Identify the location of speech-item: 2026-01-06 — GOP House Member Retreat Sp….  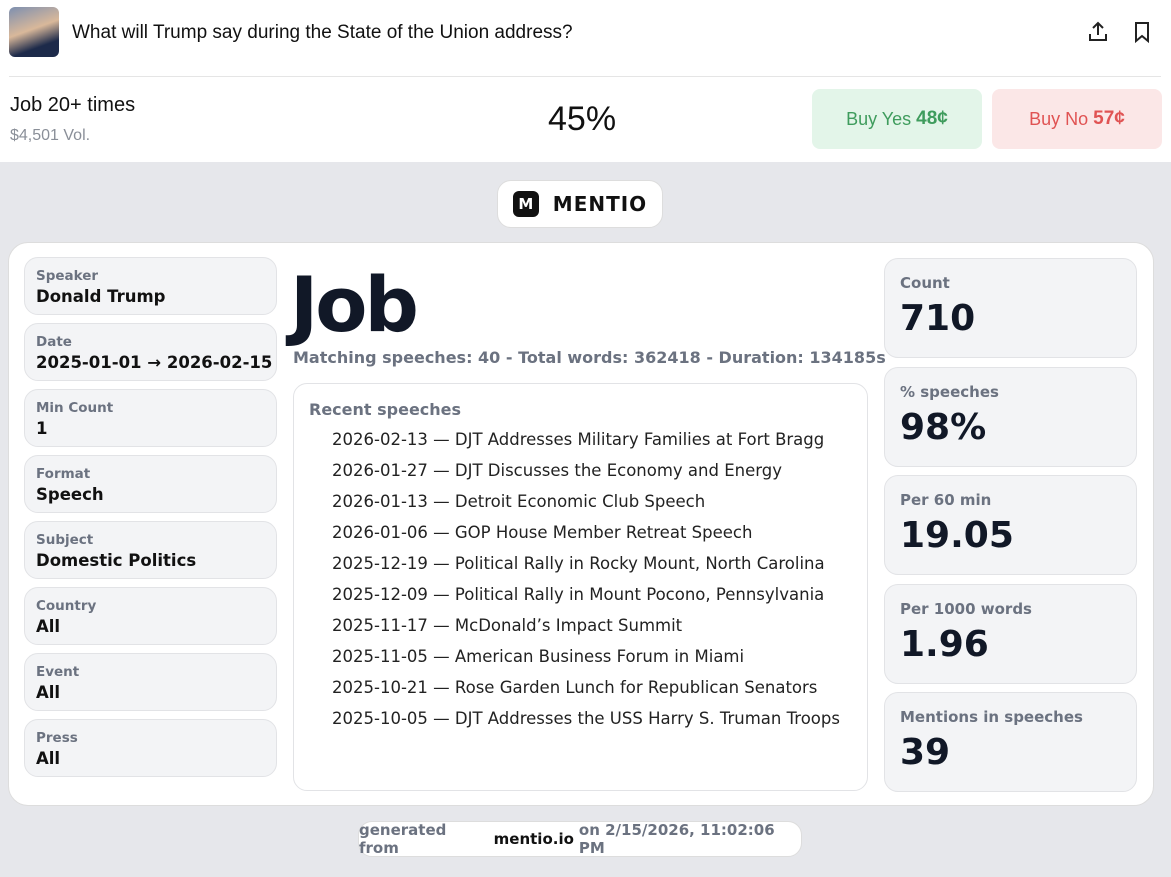
(542, 532).